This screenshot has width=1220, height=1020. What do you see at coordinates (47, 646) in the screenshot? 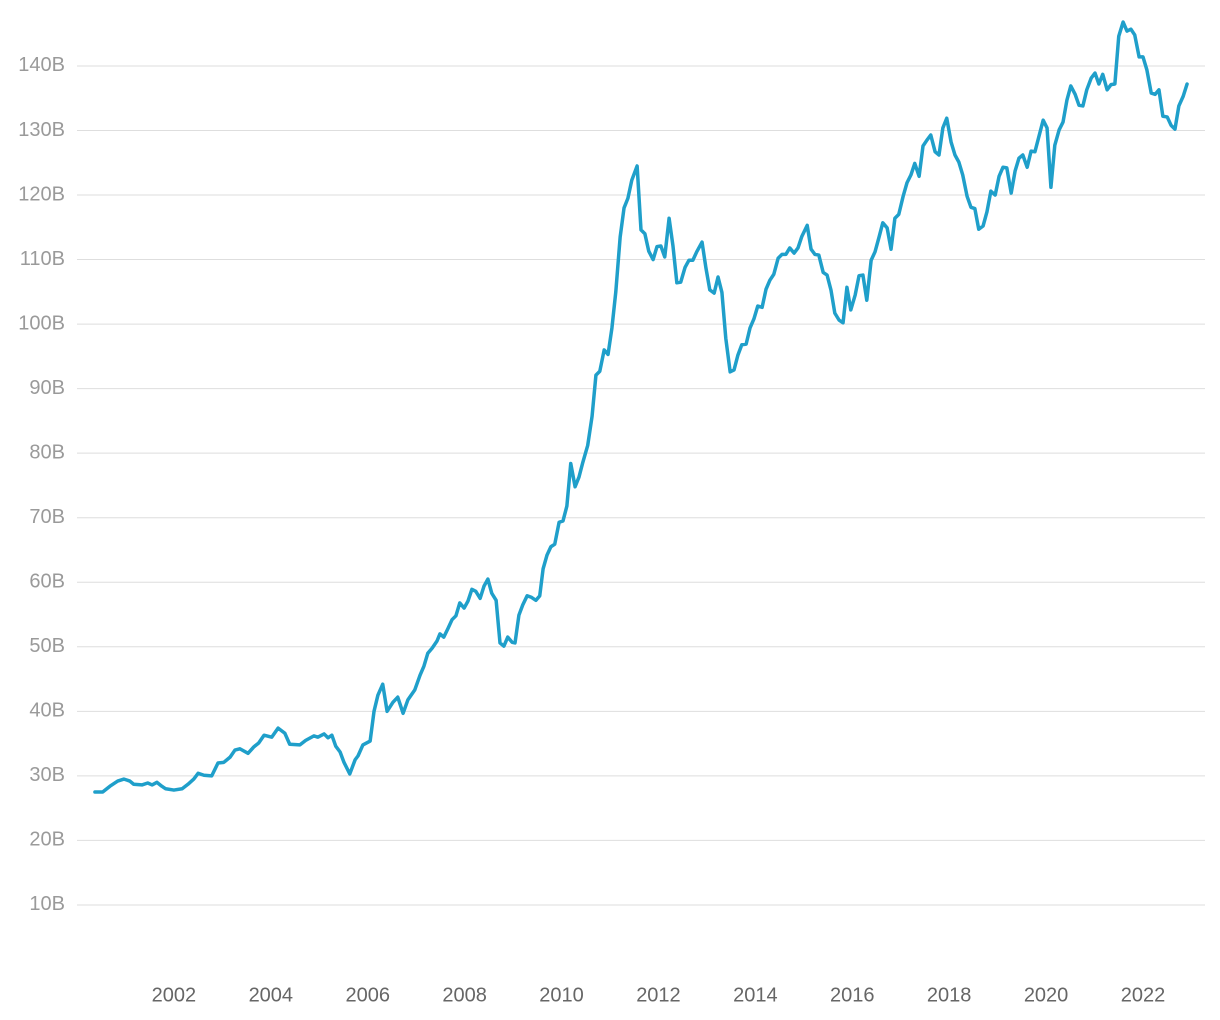
I see `y-tick-label: 50B` at bounding box center [47, 646].